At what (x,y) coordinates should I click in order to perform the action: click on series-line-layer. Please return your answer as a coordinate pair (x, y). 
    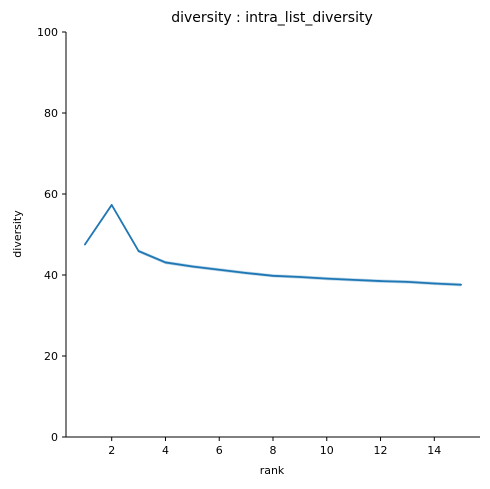
    Looking at the image, I should click on (273, 245).